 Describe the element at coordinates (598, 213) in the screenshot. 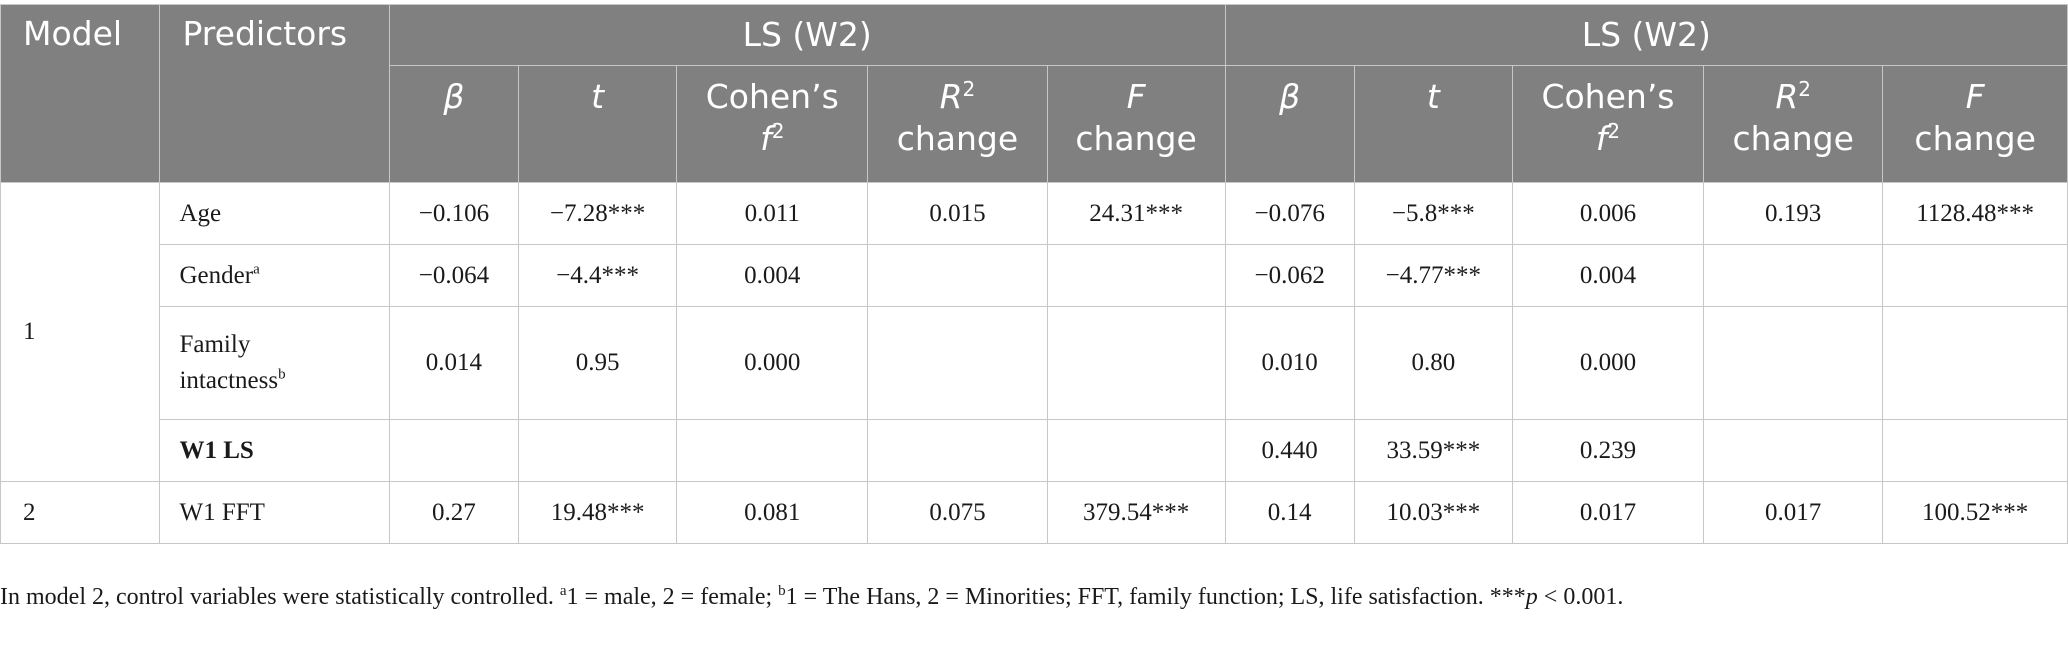

I see `value-cell: −7.28***` at that location.